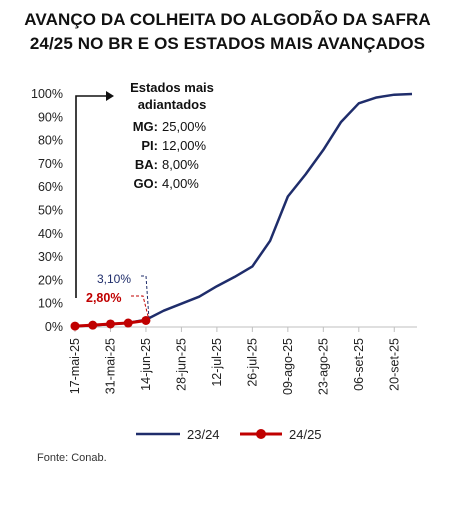  Describe the element at coordinates (217, 362) in the screenshot. I see `x-tick-label: 12-jul-25` at that location.